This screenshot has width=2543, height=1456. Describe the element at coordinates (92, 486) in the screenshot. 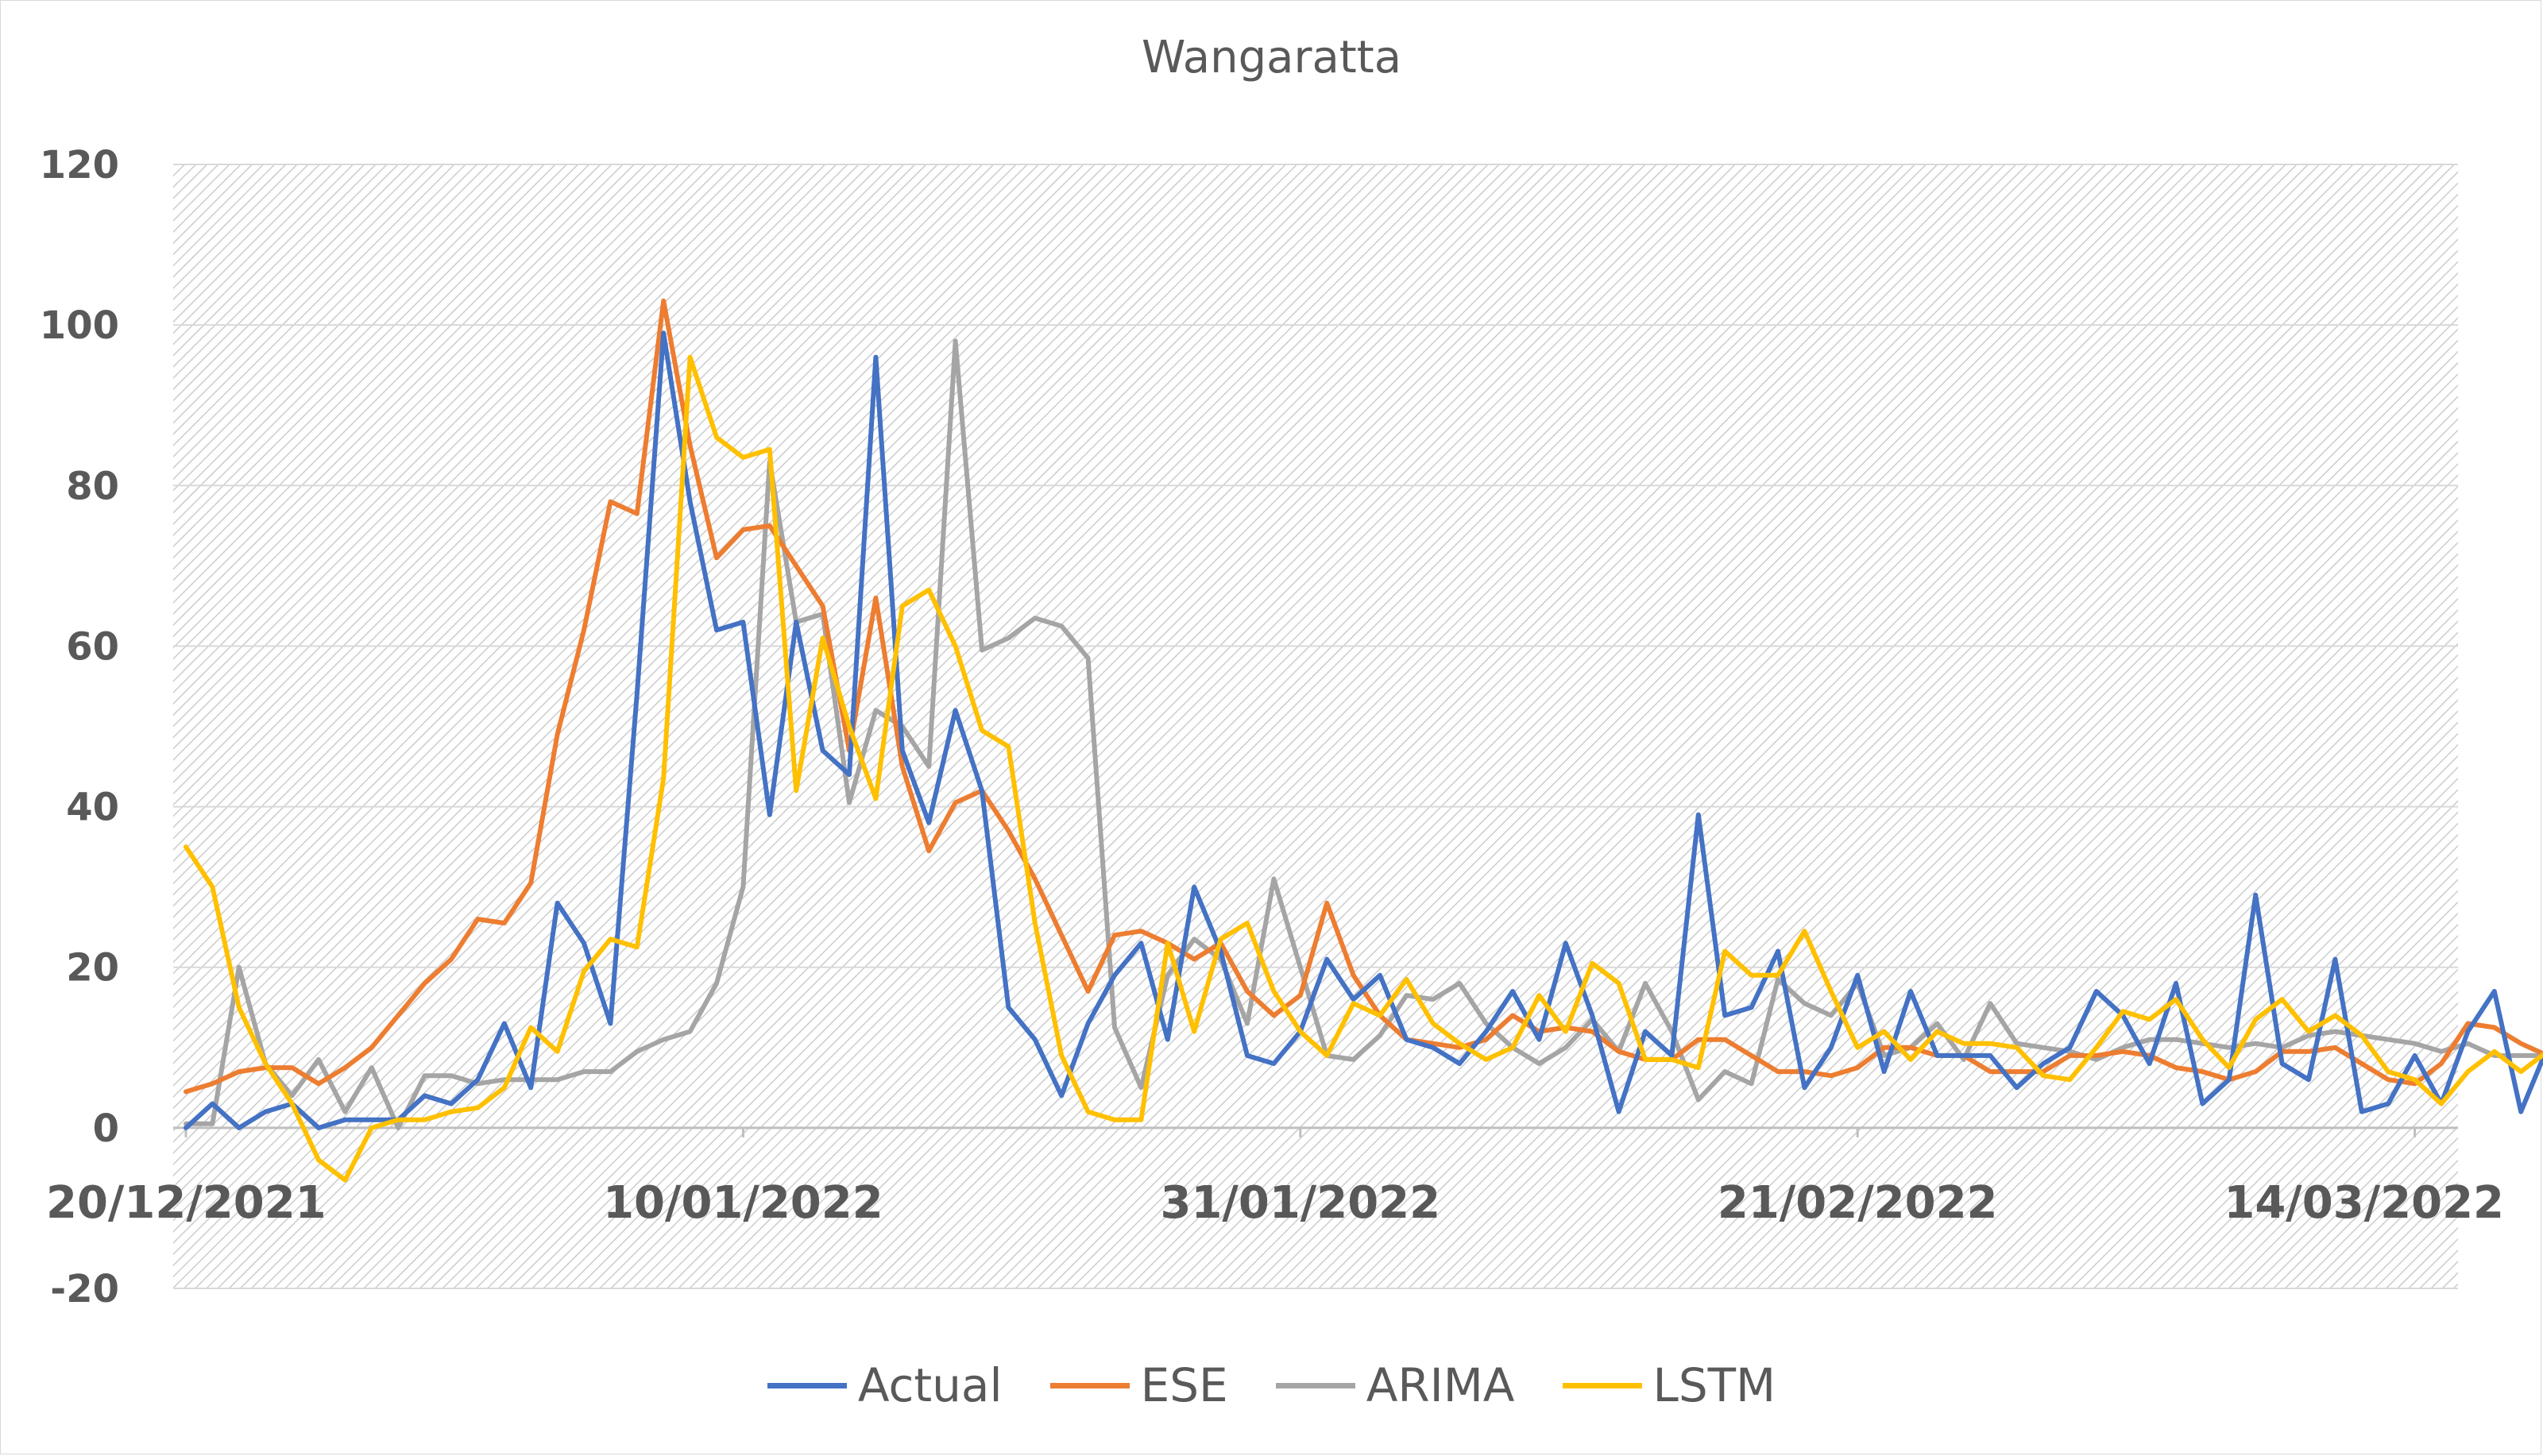

I see `y-tick-label: 80` at that location.